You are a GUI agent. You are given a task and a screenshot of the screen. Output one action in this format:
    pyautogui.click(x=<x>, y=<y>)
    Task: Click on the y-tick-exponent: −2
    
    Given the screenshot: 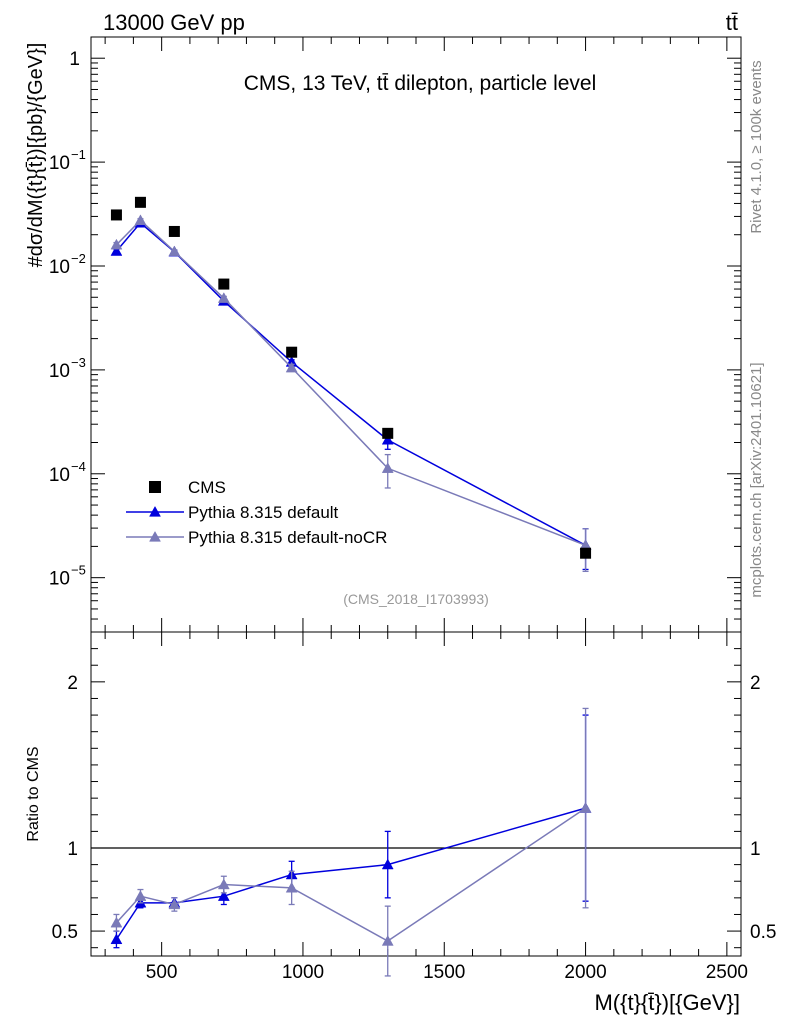 What is the action you would take?
    pyautogui.click(x=78, y=258)
    